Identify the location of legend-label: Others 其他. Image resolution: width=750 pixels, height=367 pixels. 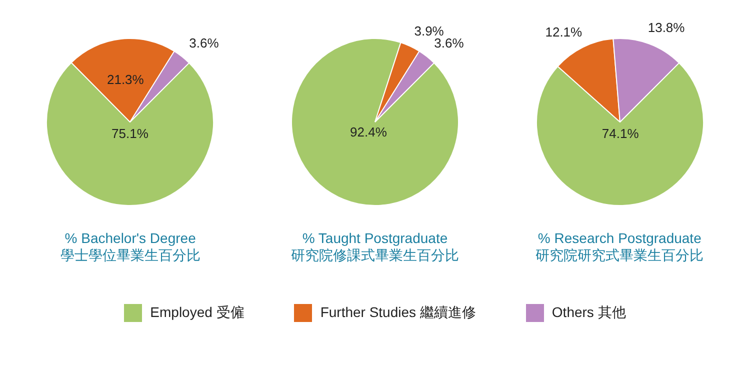
(589, 313).